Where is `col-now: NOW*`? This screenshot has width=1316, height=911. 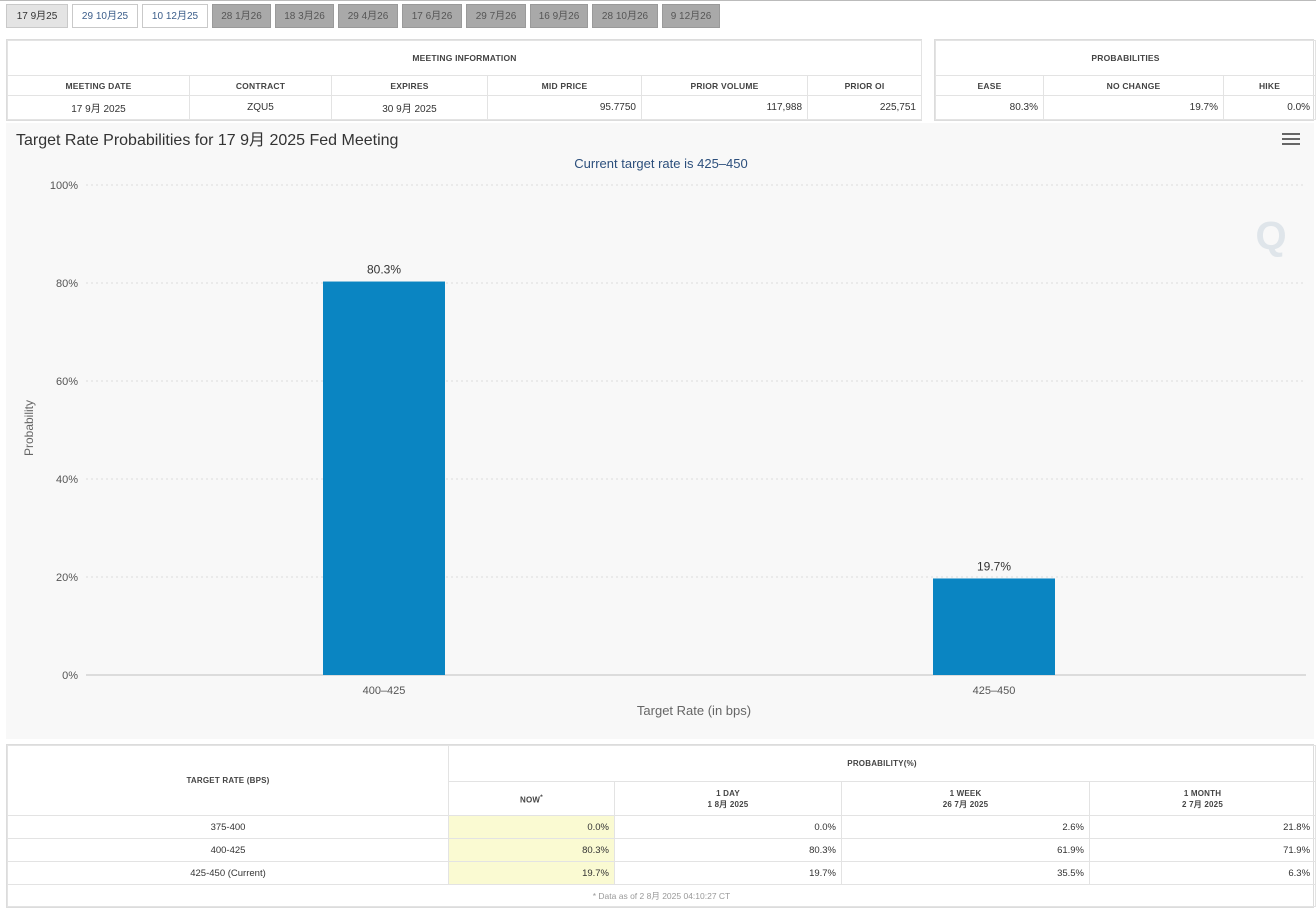
col-now: NOW* is located at coordinates (531, 798).